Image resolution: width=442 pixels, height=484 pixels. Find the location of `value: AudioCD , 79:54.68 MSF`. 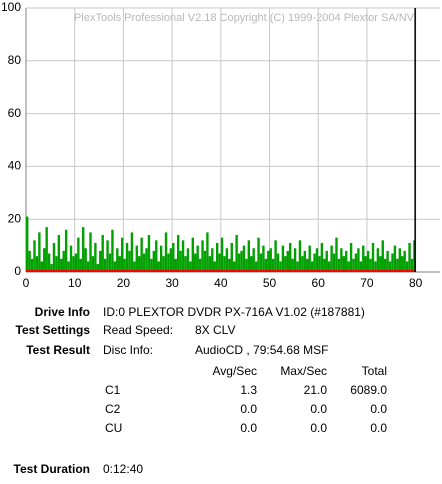

value: AudioCD , 79:54.68 MSF is located at coordinates (261, 350).